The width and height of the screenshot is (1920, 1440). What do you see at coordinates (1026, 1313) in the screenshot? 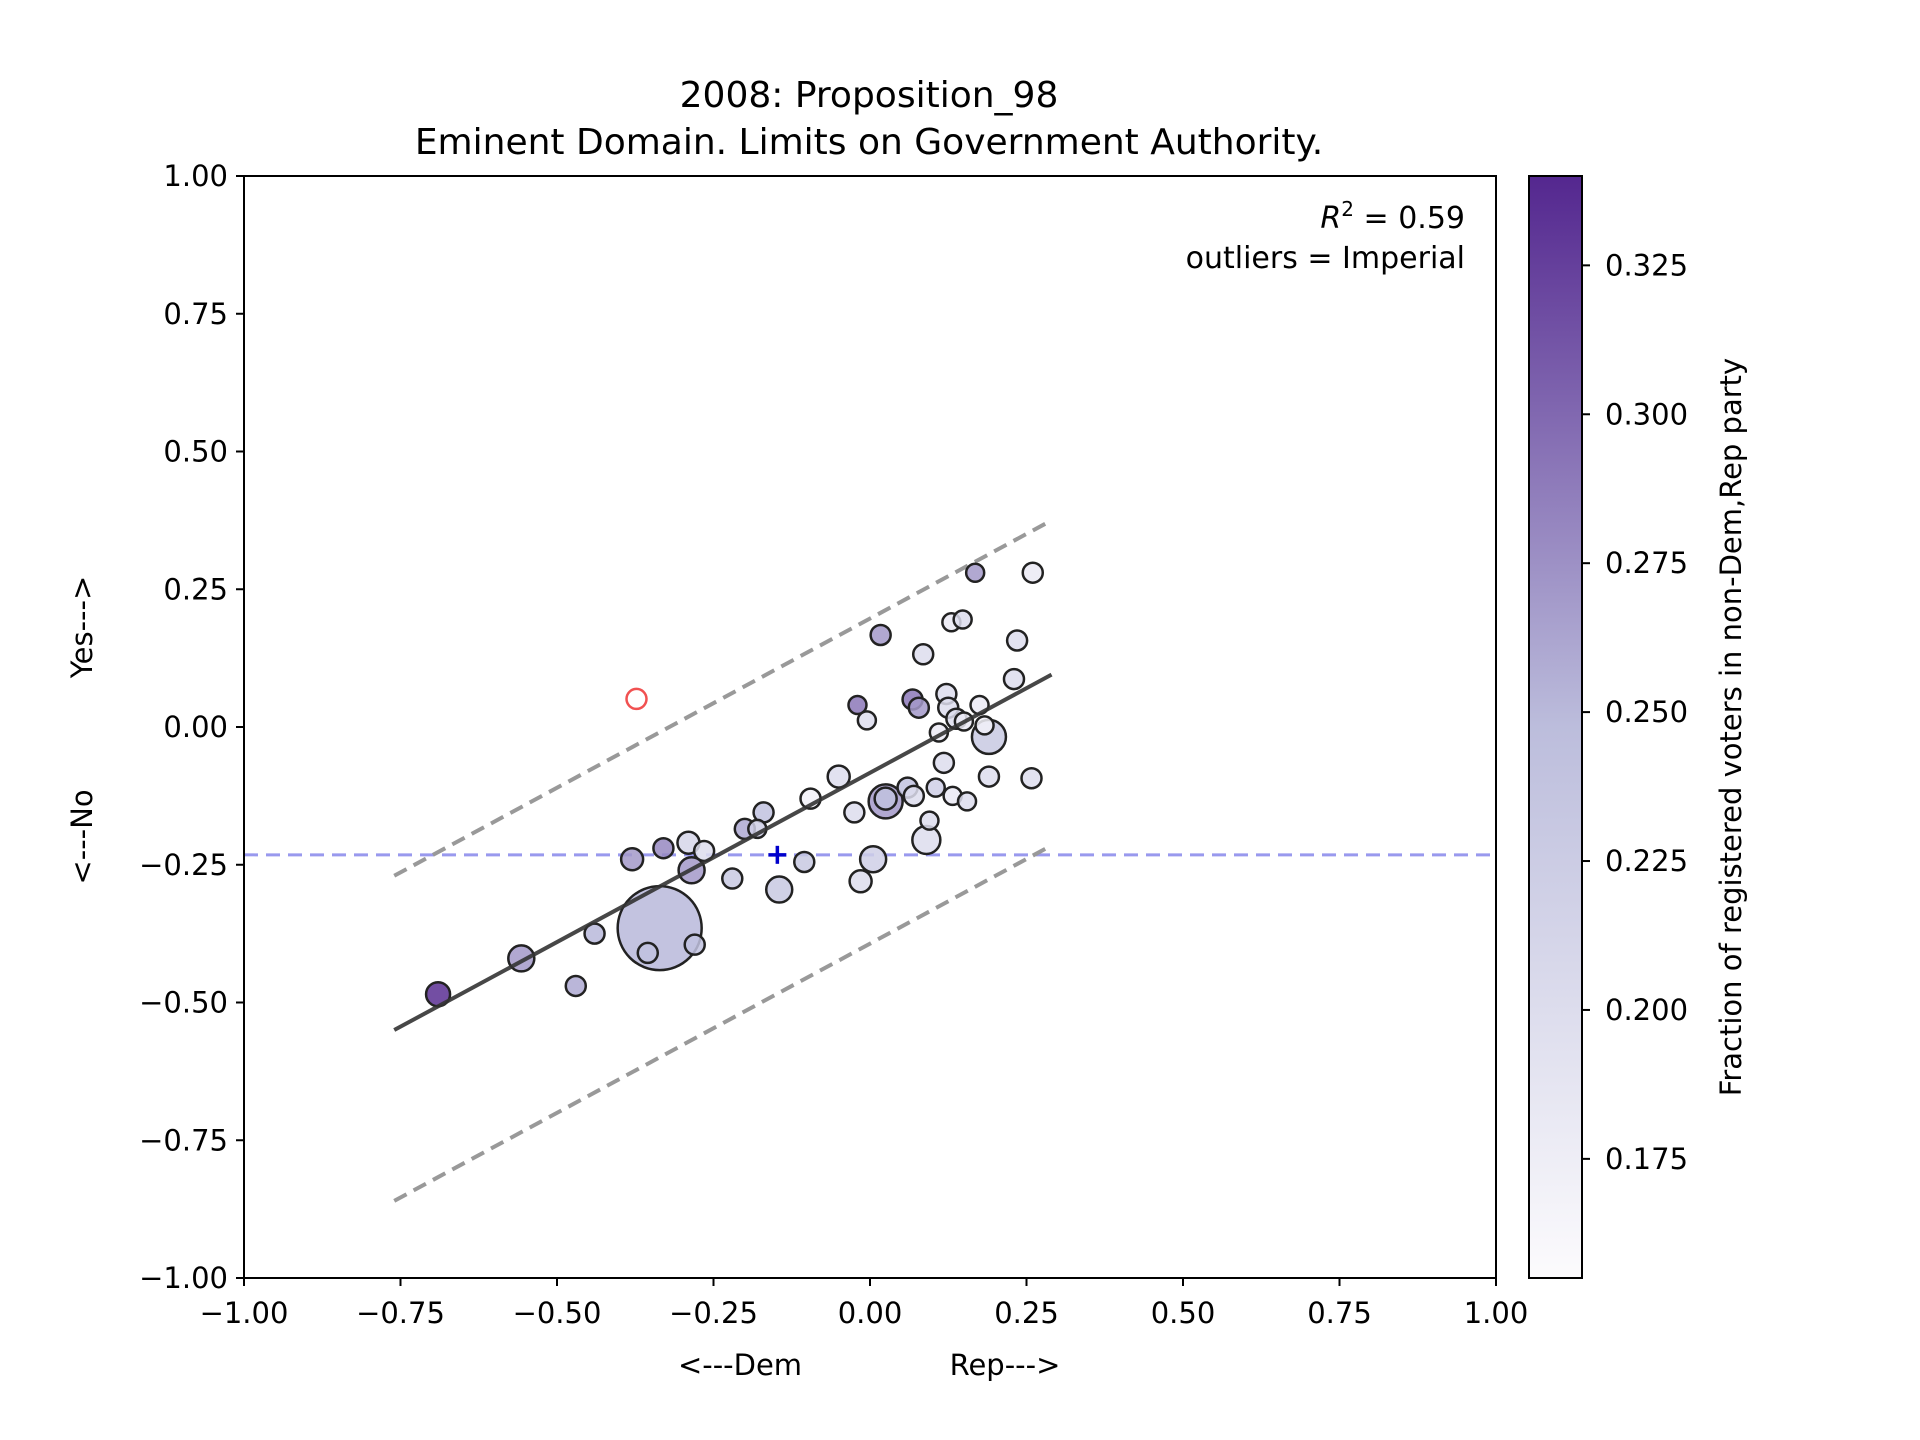
I see `x-tick-label: 0.25` at bounding box center [1026, 1313].